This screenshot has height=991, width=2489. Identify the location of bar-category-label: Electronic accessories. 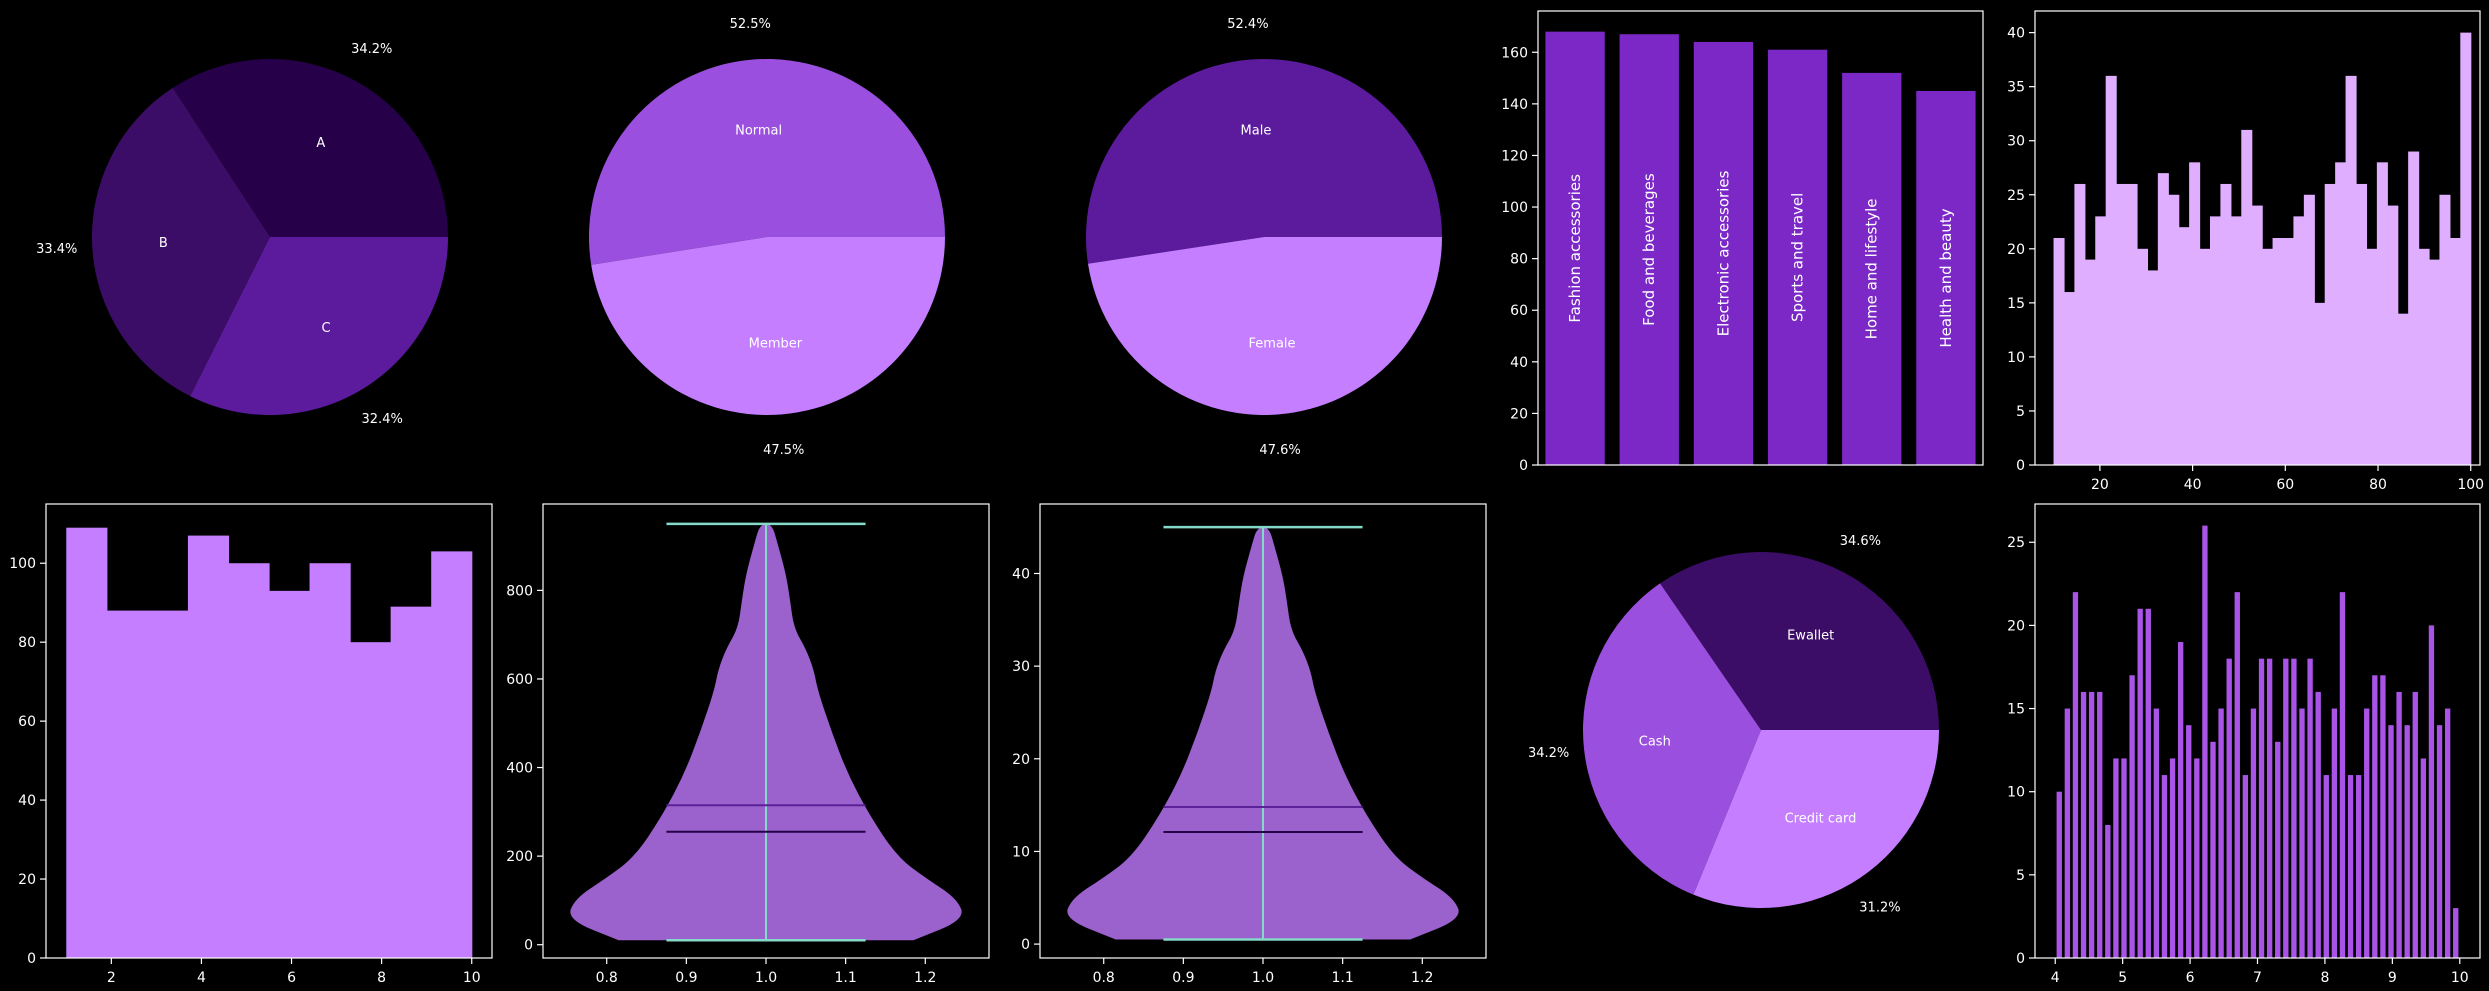
(1723, 253).